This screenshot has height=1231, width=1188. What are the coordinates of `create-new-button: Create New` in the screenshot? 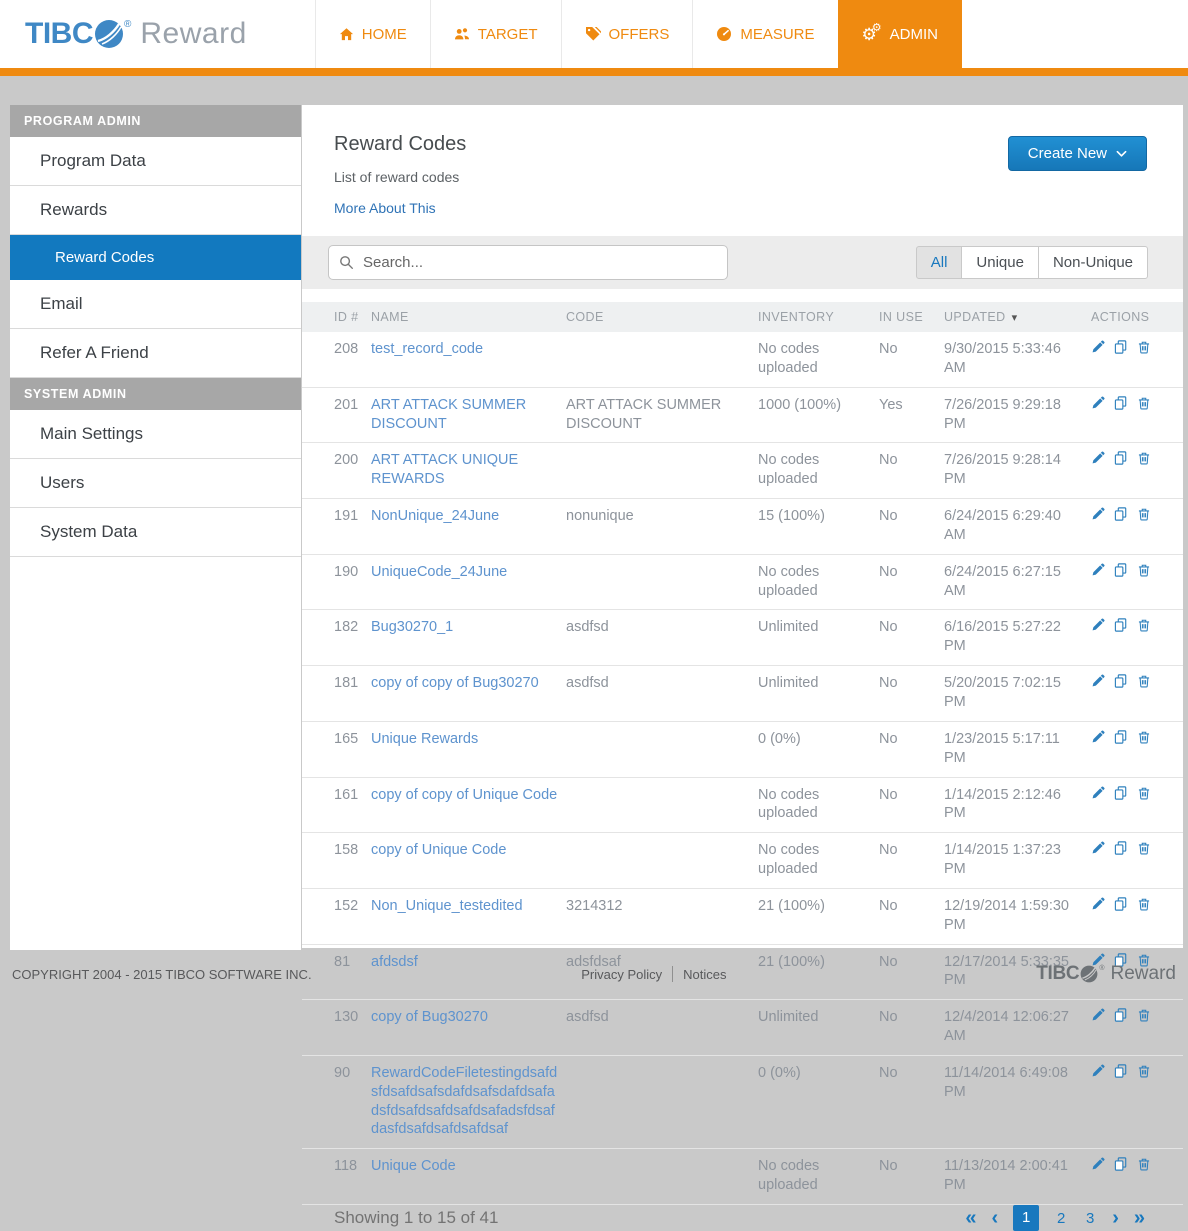 It's located at (1077, 153).